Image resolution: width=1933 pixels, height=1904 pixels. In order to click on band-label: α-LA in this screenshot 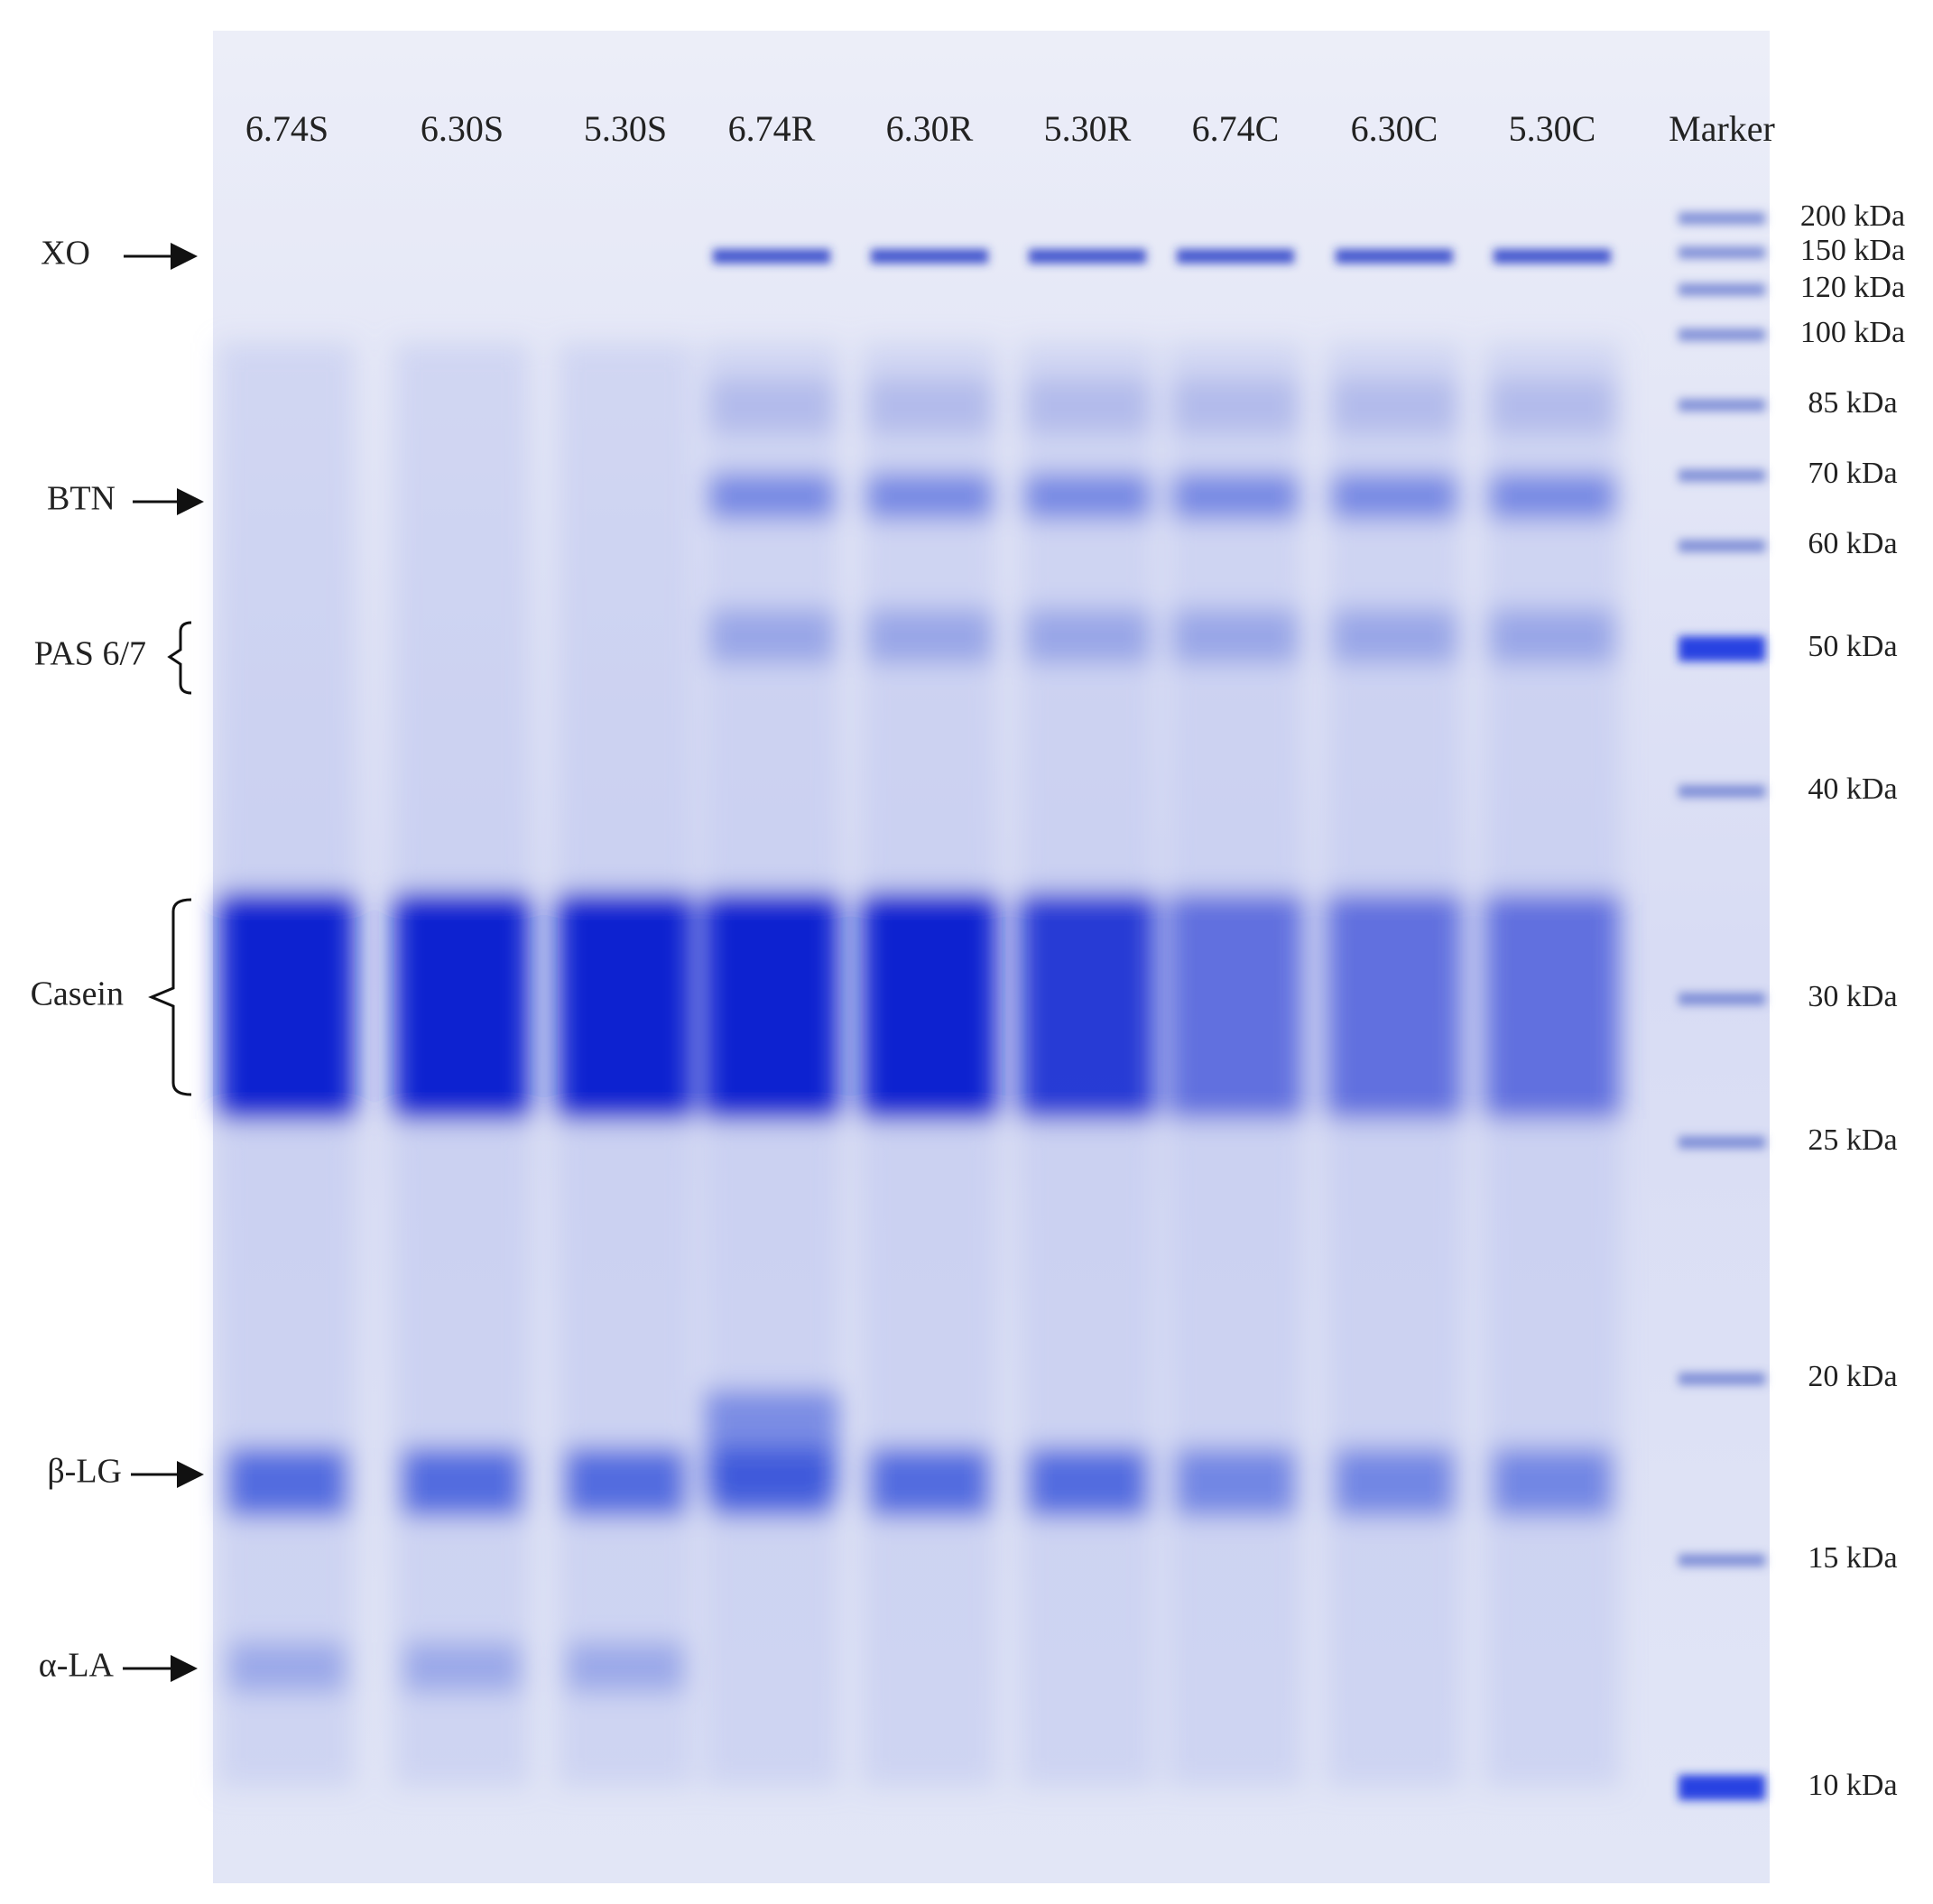, I will do `click(77, 1666)`.